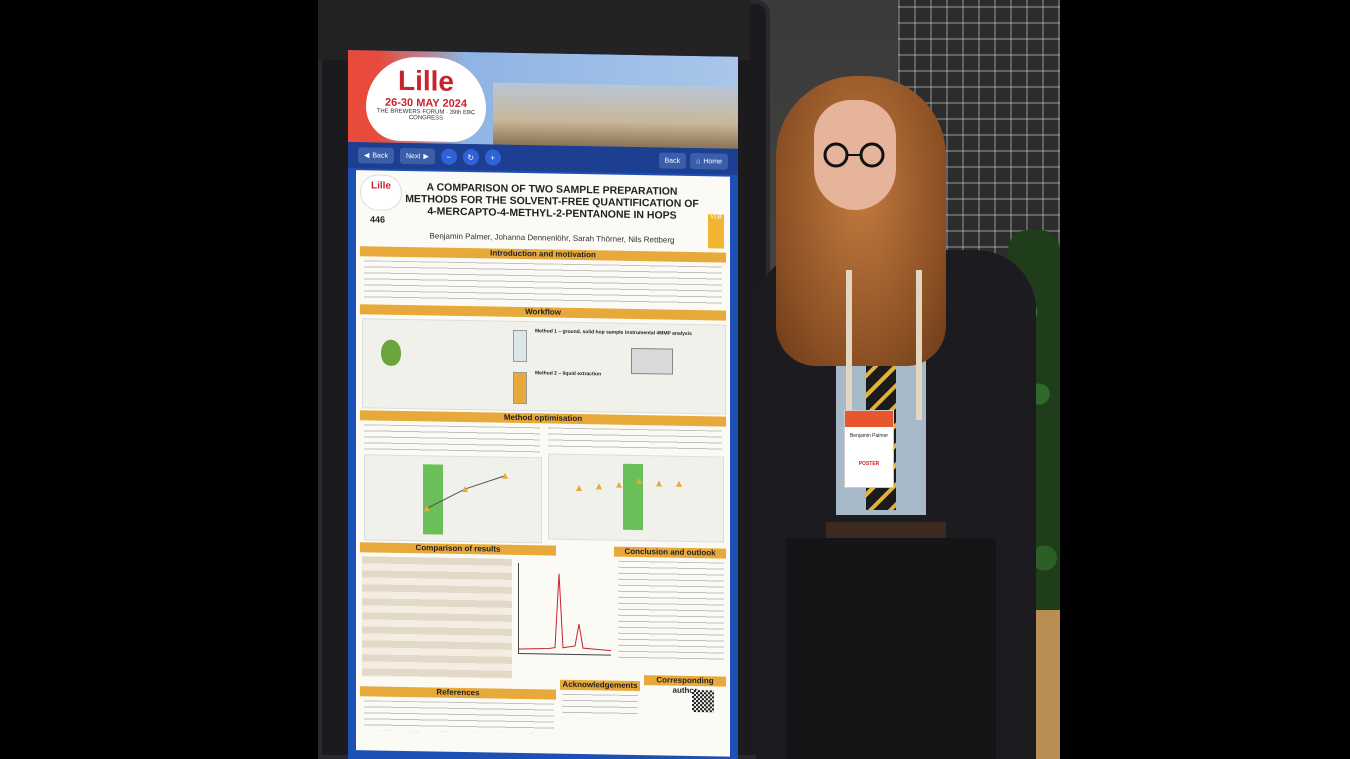  I want to click on method-opt-text-left, so click(452, 439).